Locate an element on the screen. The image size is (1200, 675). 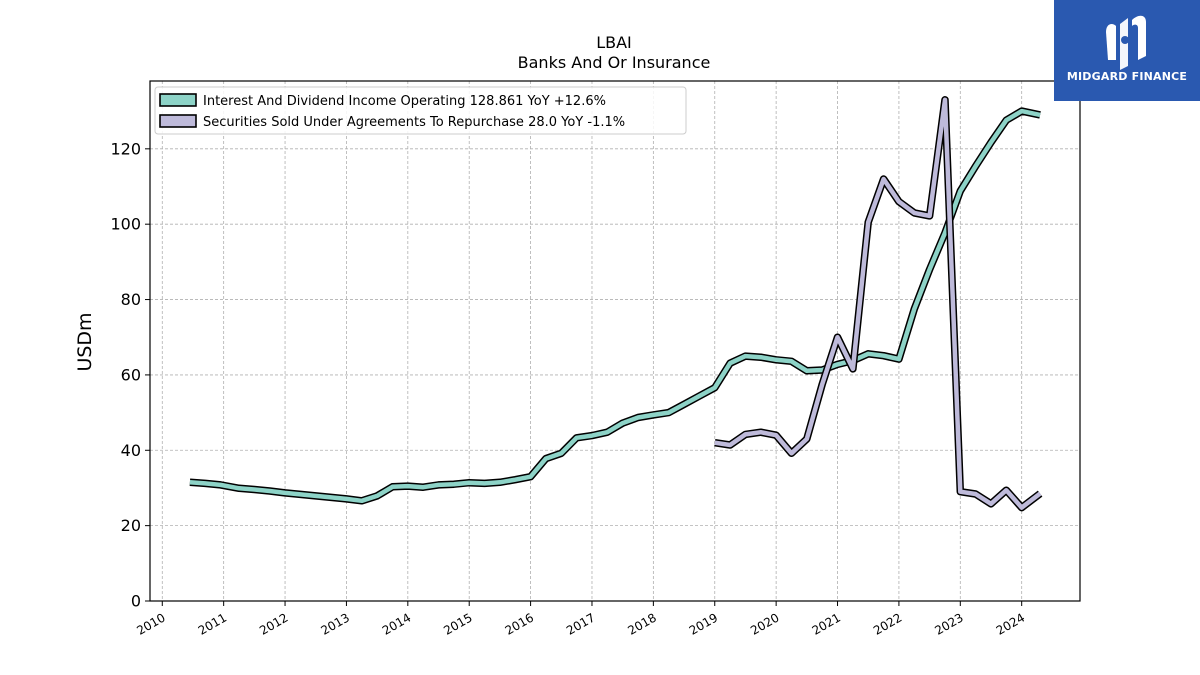
x-tick-label: 2012 is located at coordinates (273, 623).